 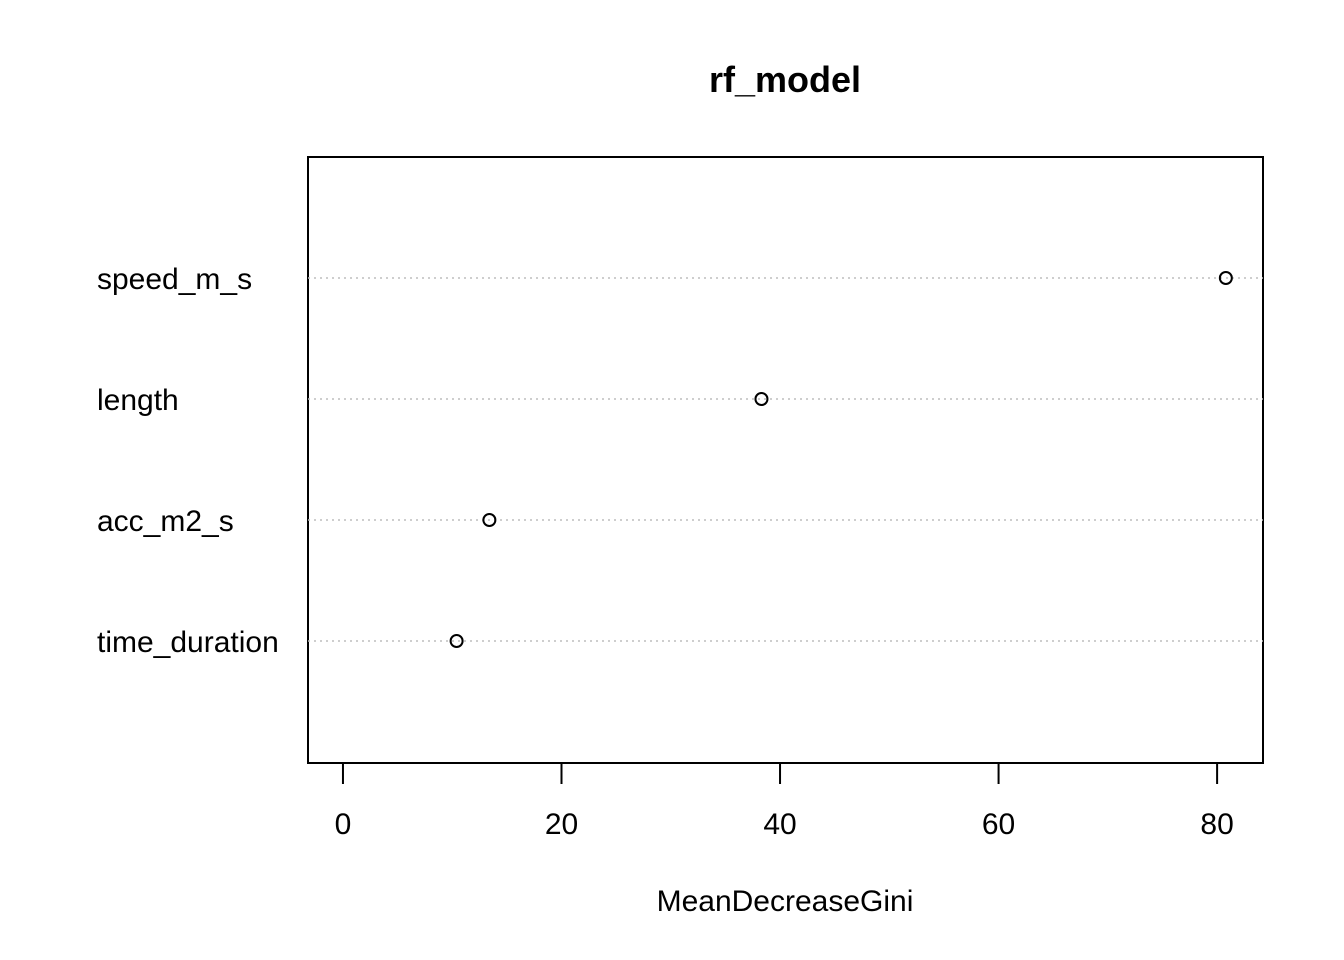 I want to click on category-label: acc_m2_s, so click(x=165, y=521).